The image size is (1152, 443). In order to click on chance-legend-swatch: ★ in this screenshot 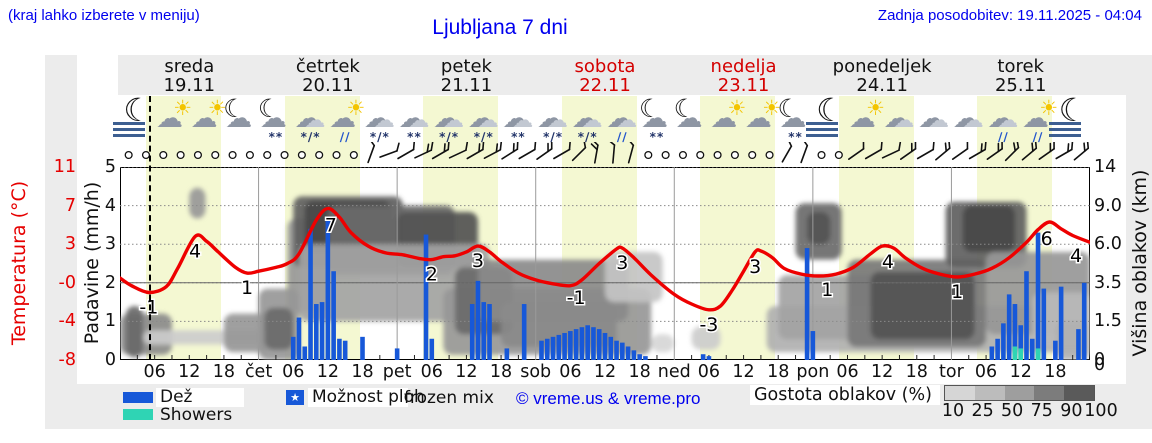, I will do `click(295, 397)`.